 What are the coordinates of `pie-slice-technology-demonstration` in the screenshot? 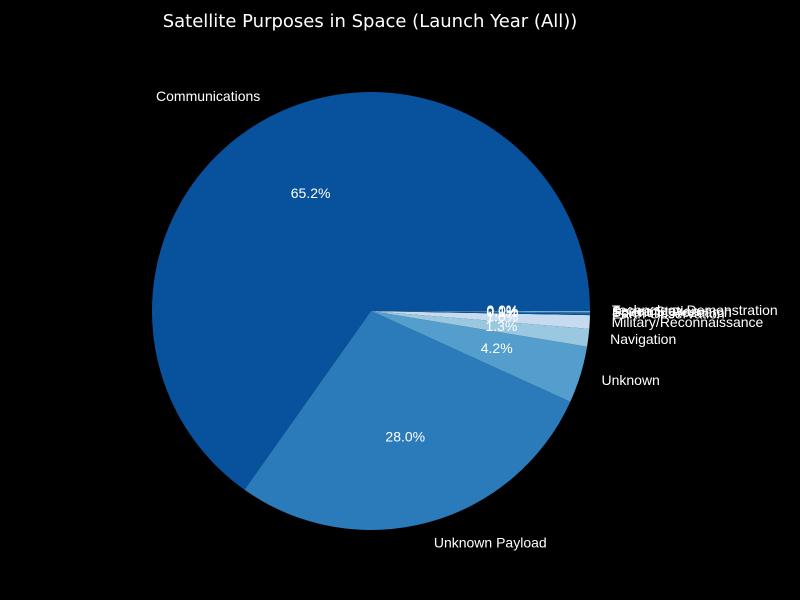 It's located at (480, 311).